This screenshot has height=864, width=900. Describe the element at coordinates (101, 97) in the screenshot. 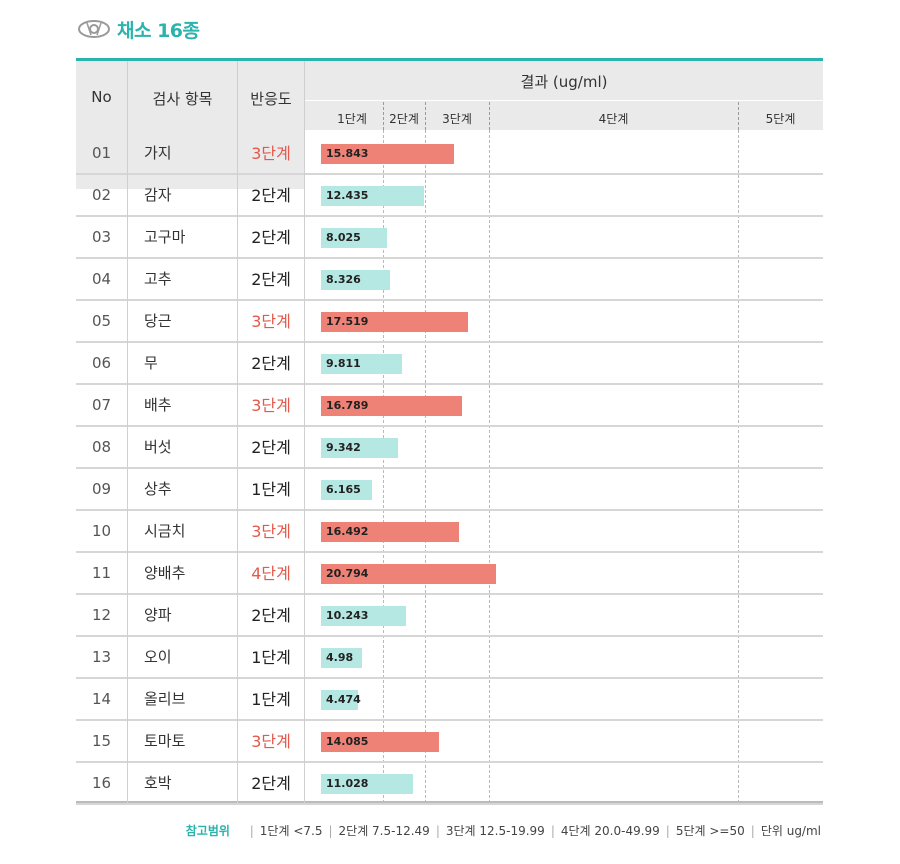

I see `header-no-label: No` at that location.